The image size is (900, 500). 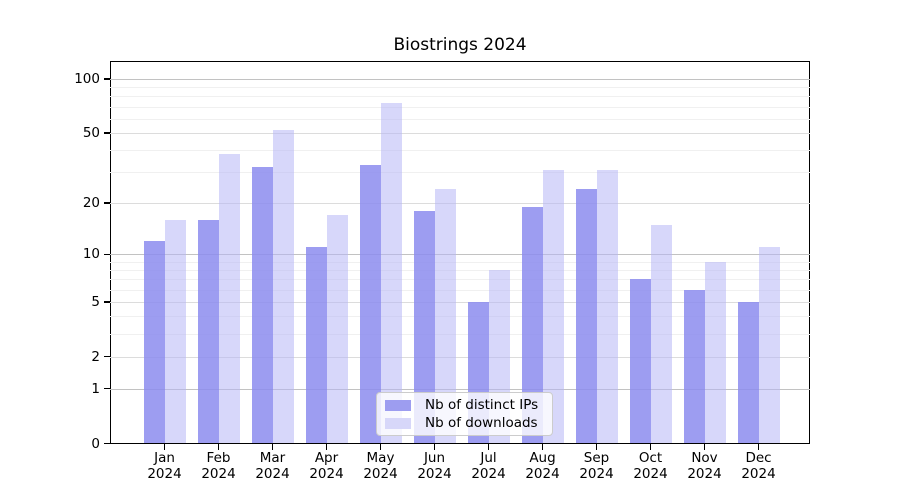 I want to click on x-tick-sep, so click(x=596, y=446).